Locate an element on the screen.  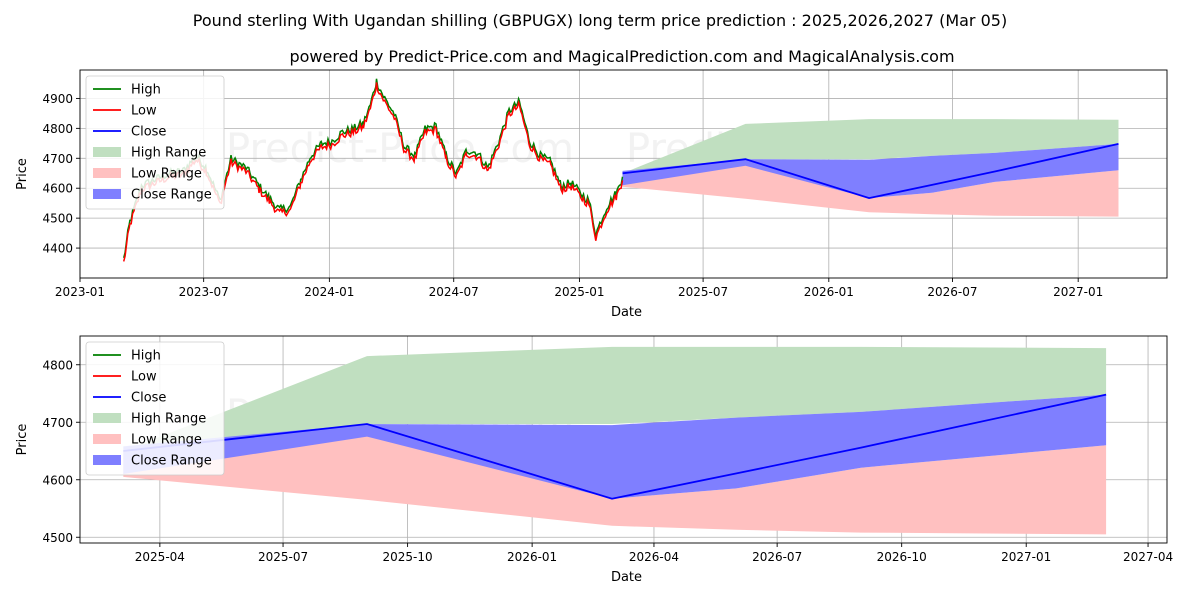
x-tick-label: 2023-01 is located at coordinates (80, 292).